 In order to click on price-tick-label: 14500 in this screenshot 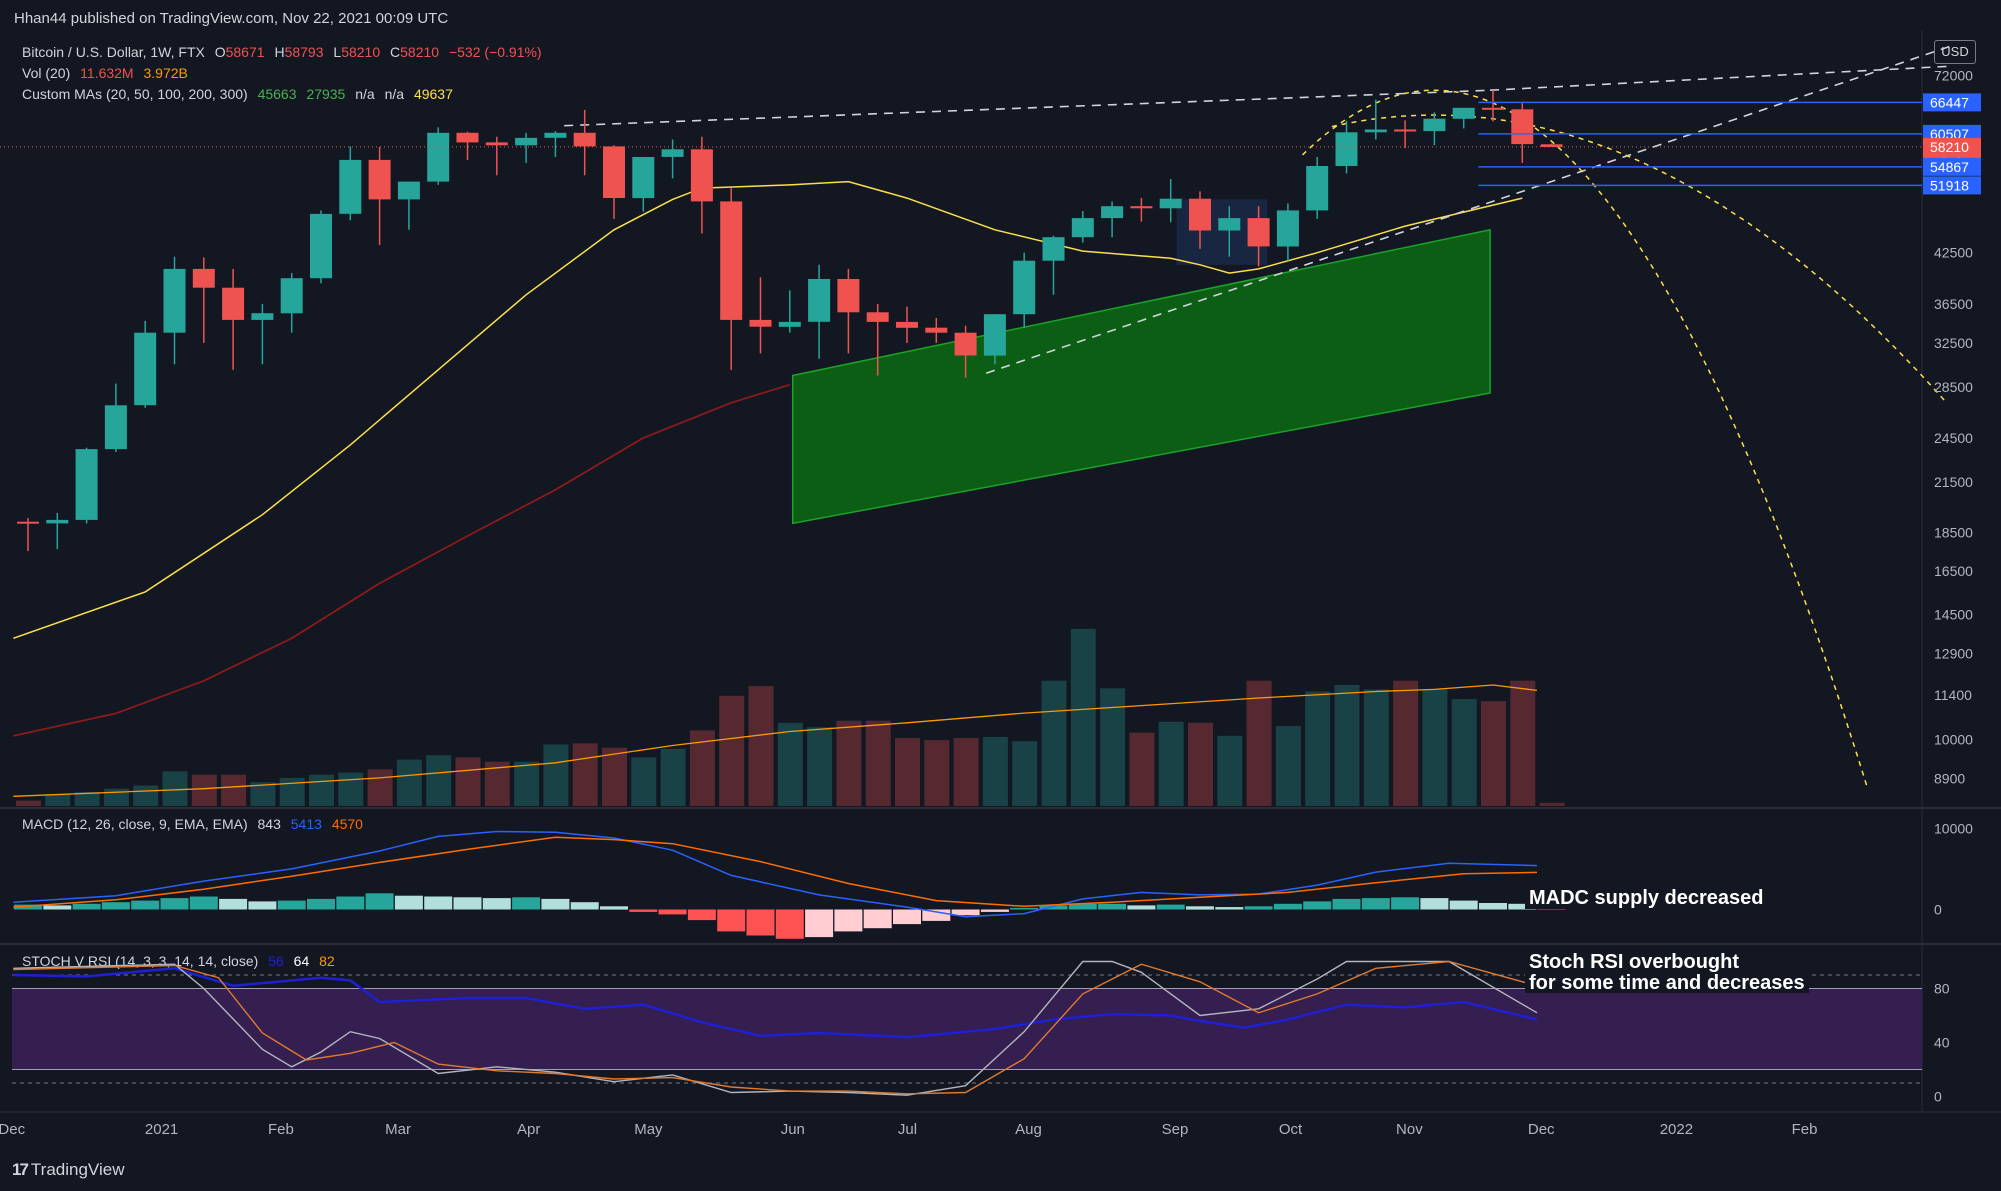, I will do `click(1953, 614)`.